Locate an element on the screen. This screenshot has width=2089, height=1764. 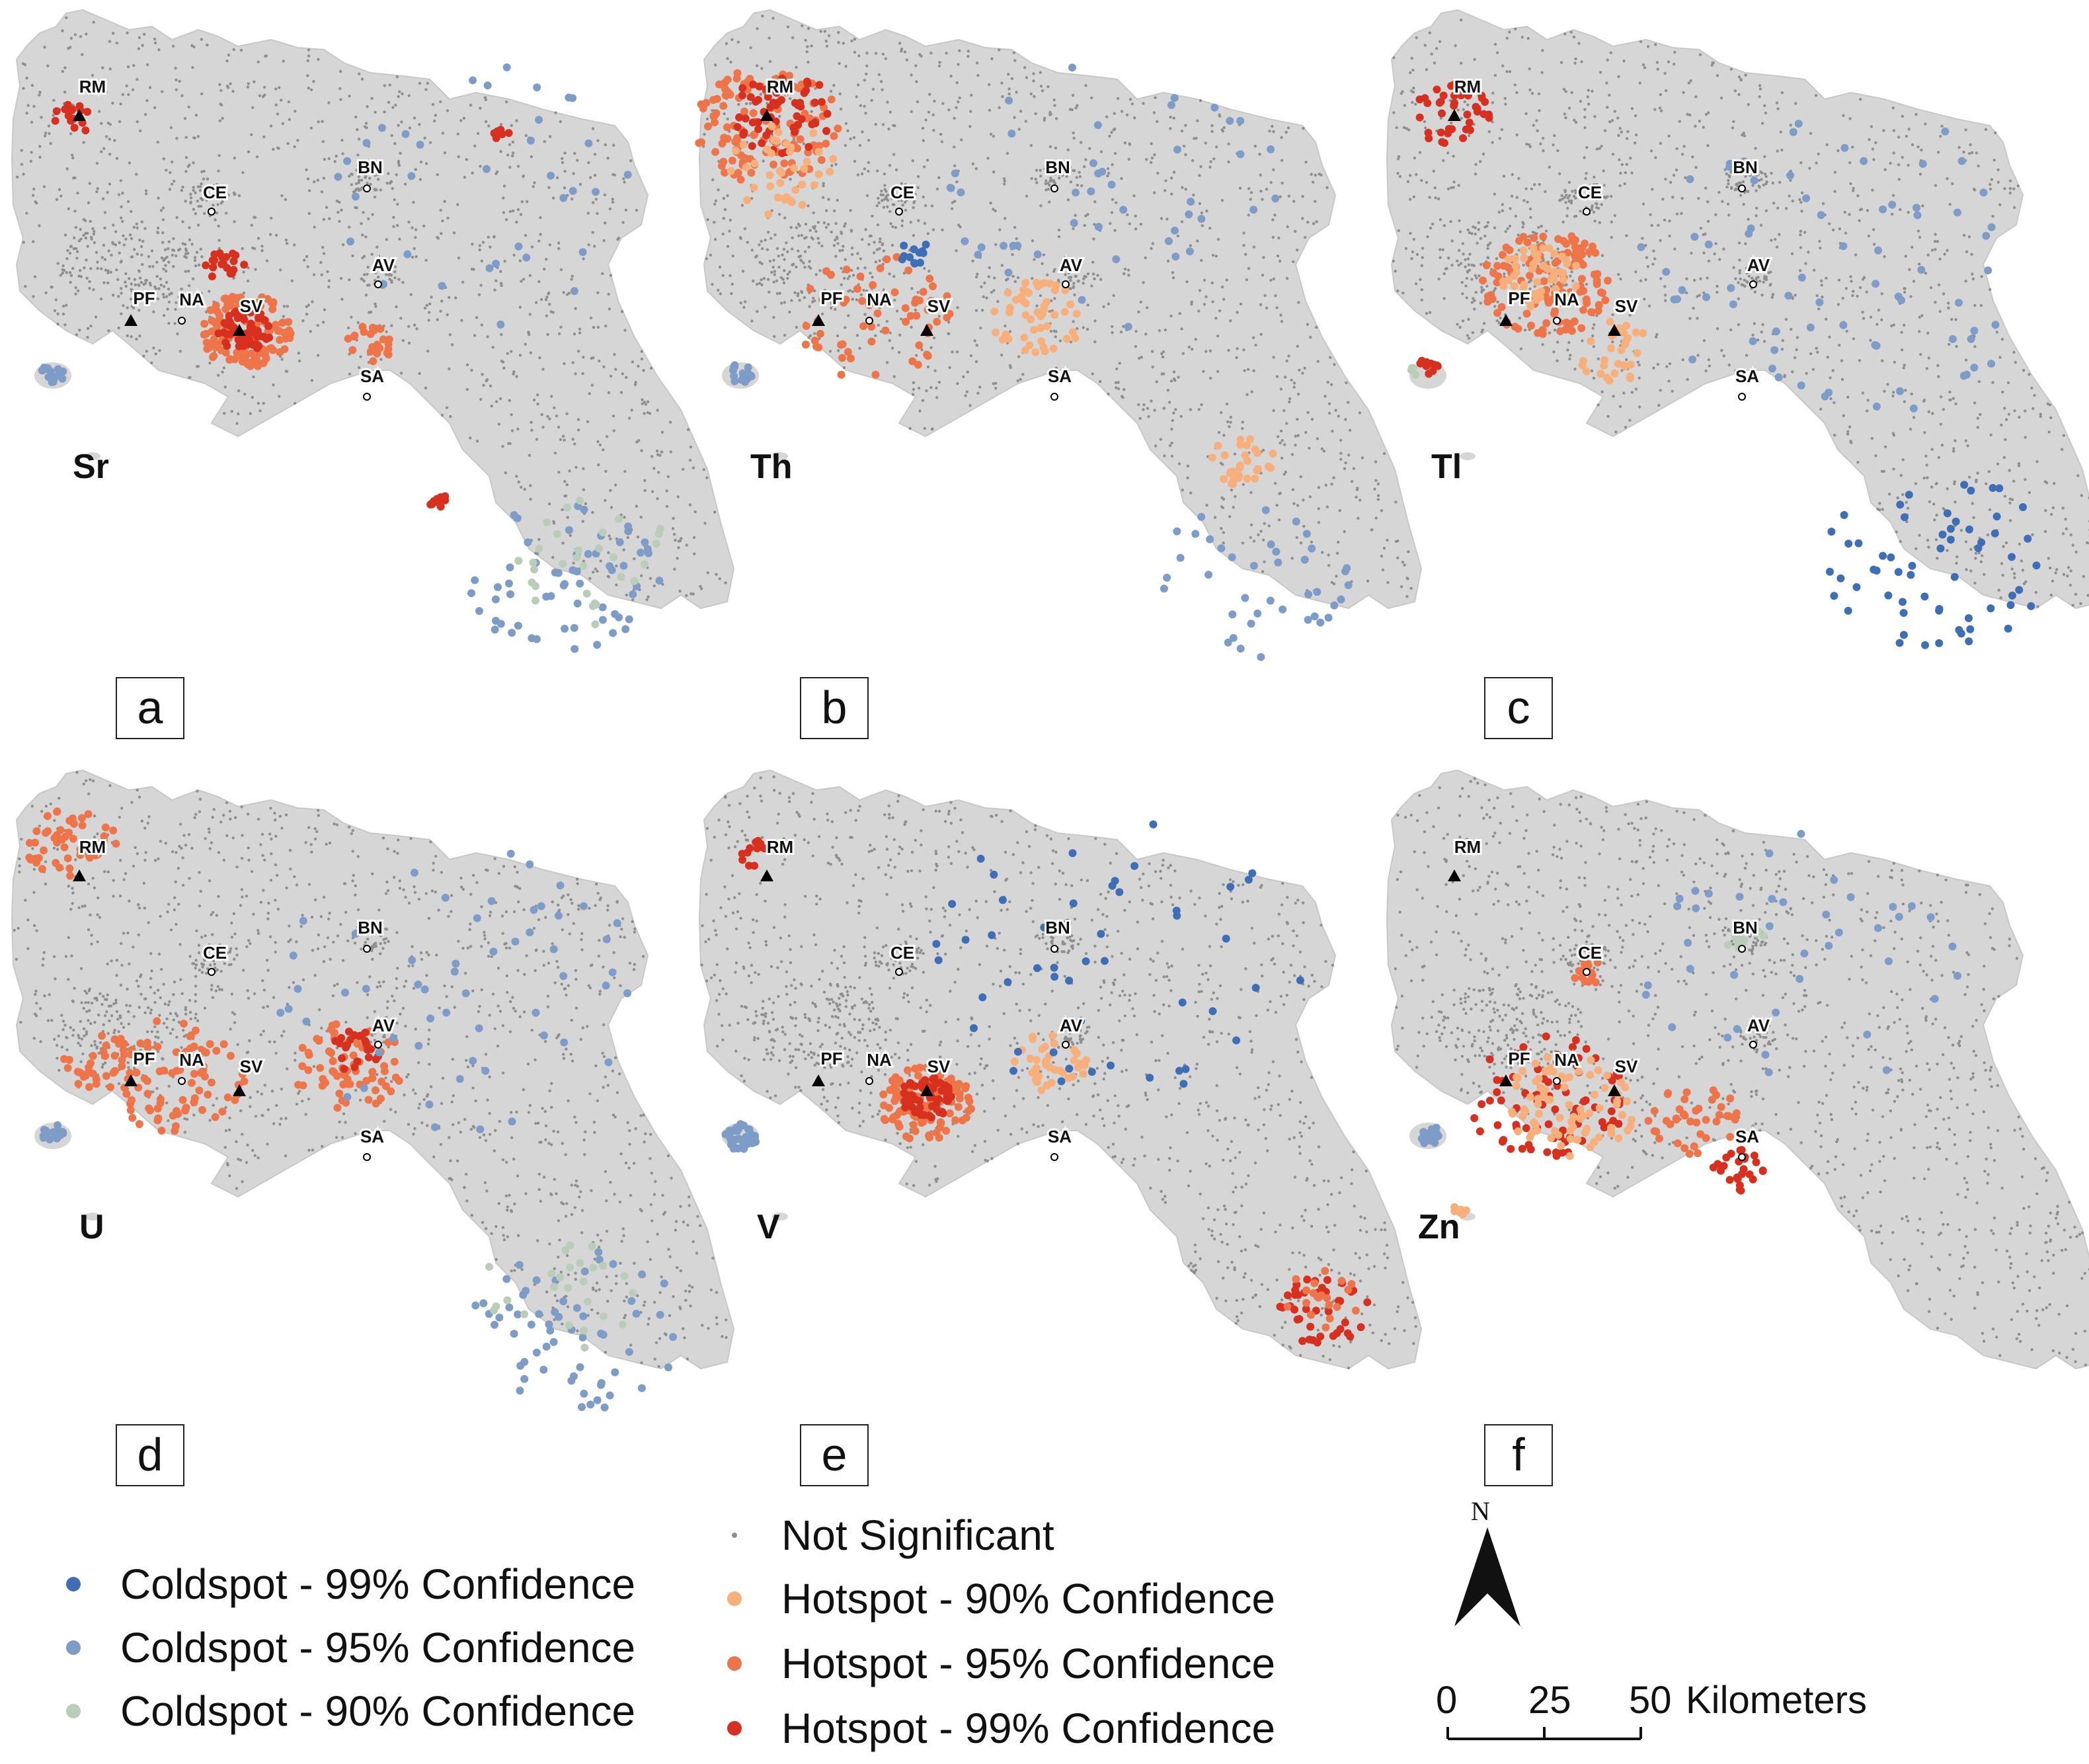
coldspot-90-point is located at coordinates (619, 519).